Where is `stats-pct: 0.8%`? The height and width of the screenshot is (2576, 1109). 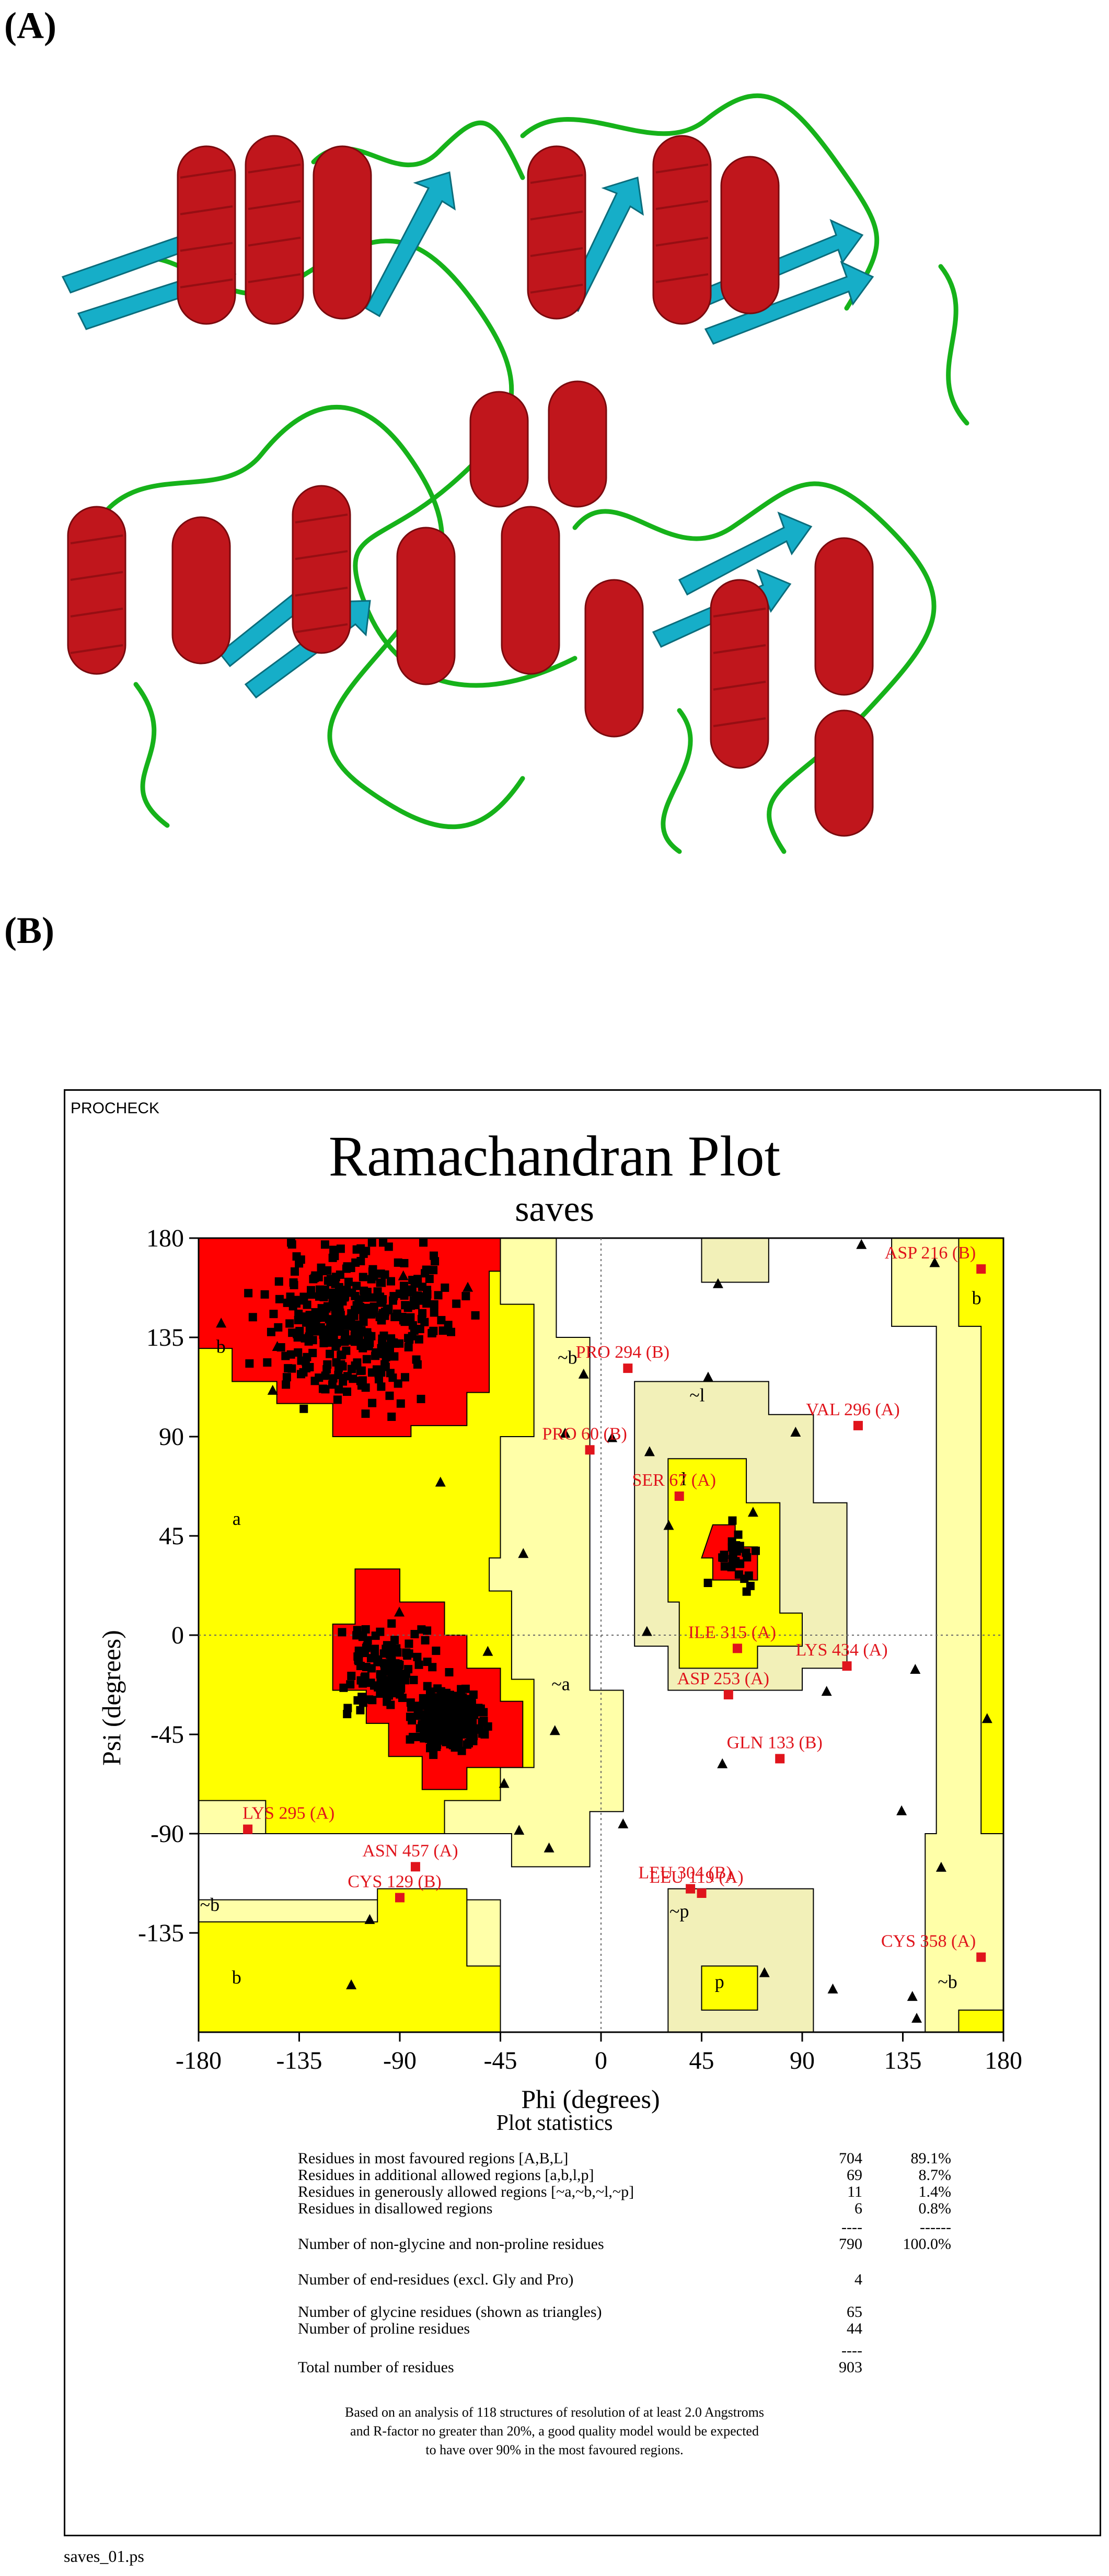
stats-pct: 0.8% is located at coordinates (935, 2208).